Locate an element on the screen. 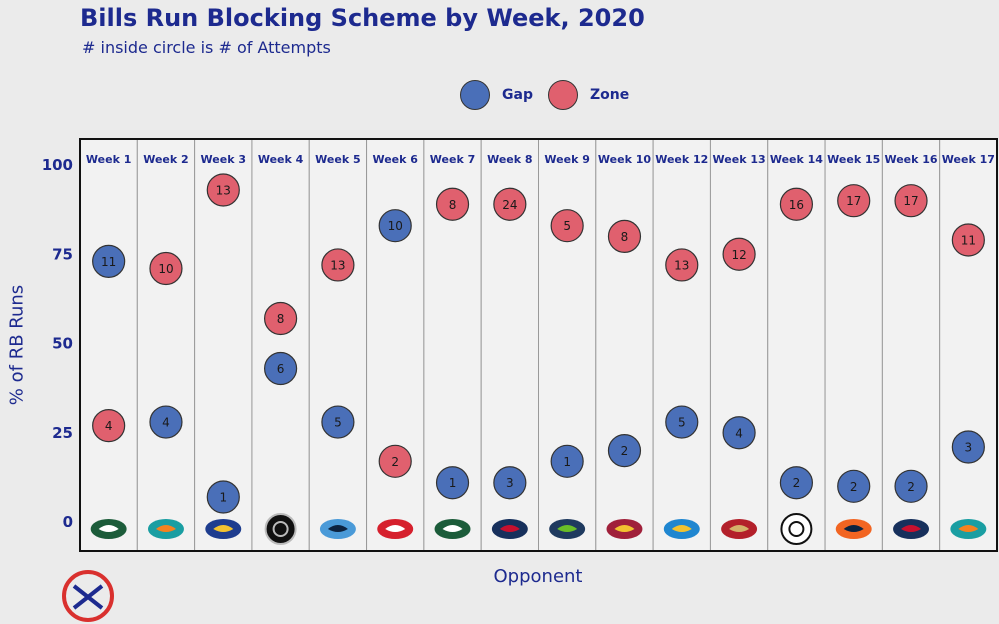 The width and height of the screenshot is (999, 624). watermark-logo-icon is located at coordinates (88, 596).